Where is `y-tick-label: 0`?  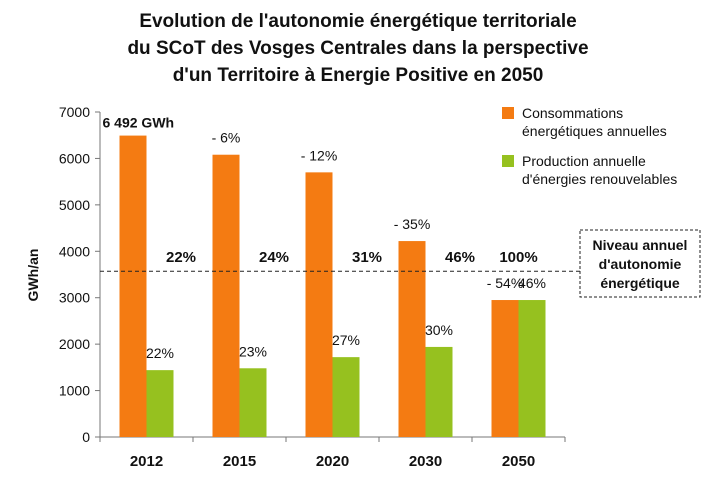
y-tick-label: 0 is located at coordinates (86, 437).